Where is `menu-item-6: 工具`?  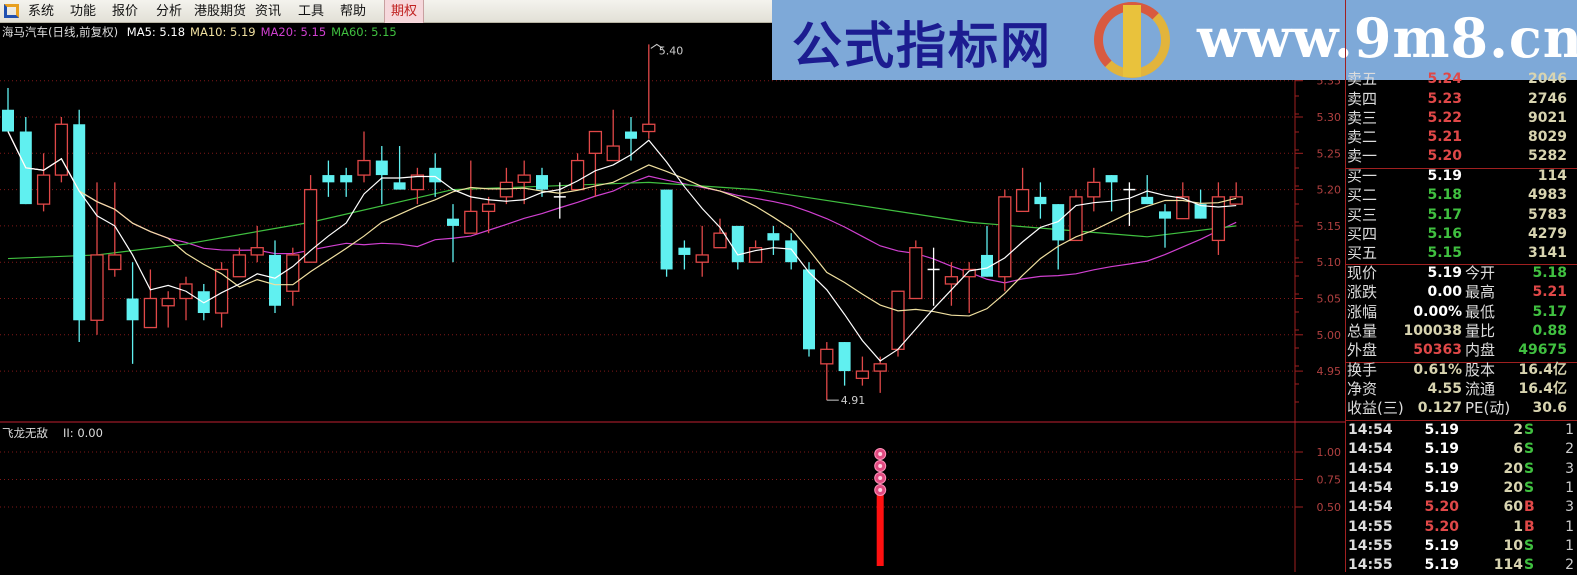
menu-item-6: 工具 is located at coordinates (311, 11).